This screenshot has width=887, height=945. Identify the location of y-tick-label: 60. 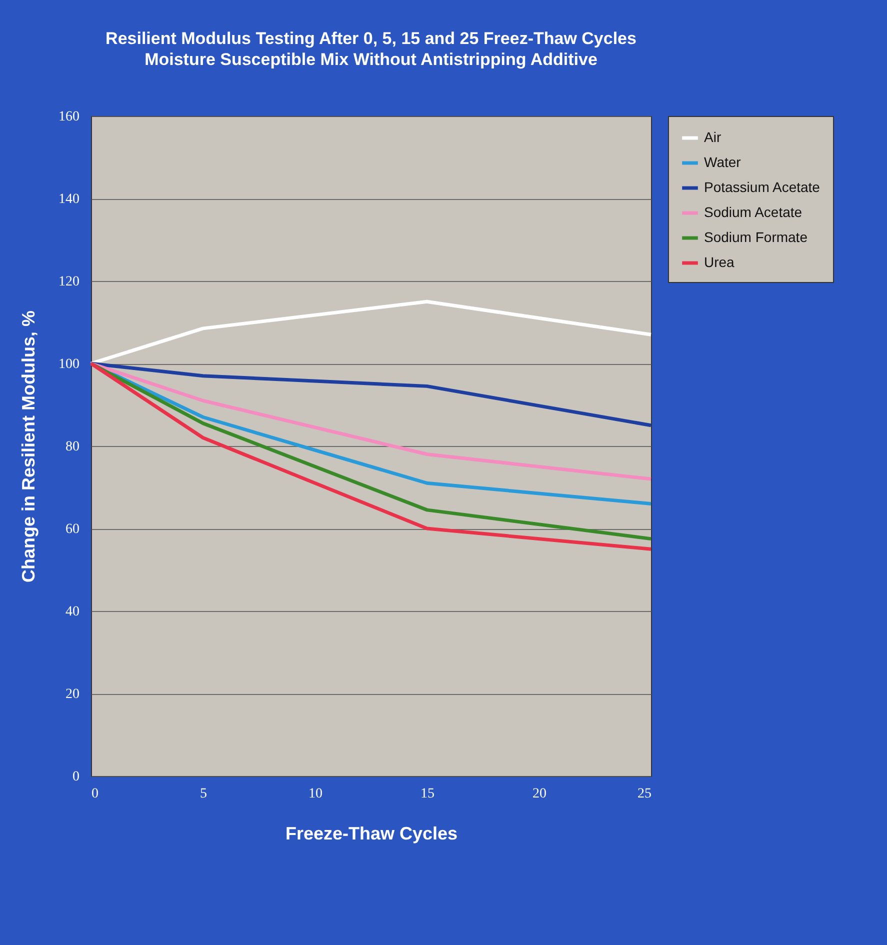
(73, 529).